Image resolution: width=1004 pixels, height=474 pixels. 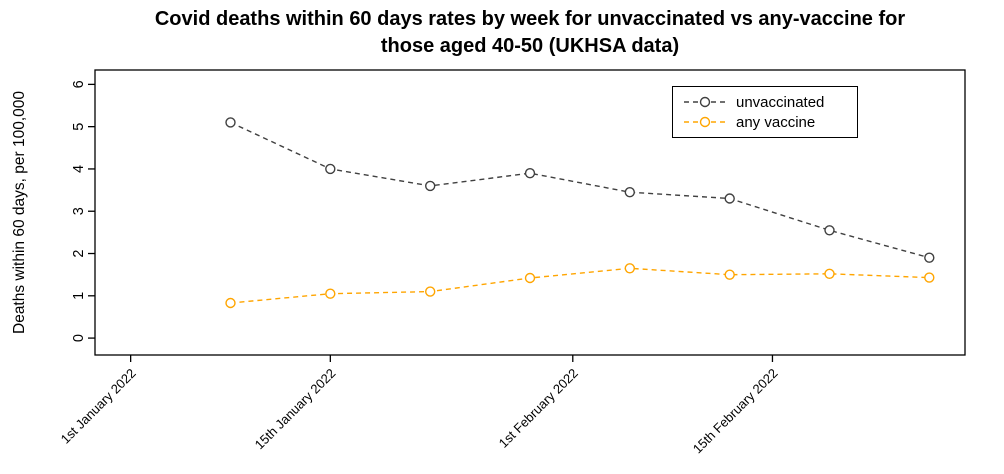 I want to click on y-tick-label: 4, so click(x=79, y=169).